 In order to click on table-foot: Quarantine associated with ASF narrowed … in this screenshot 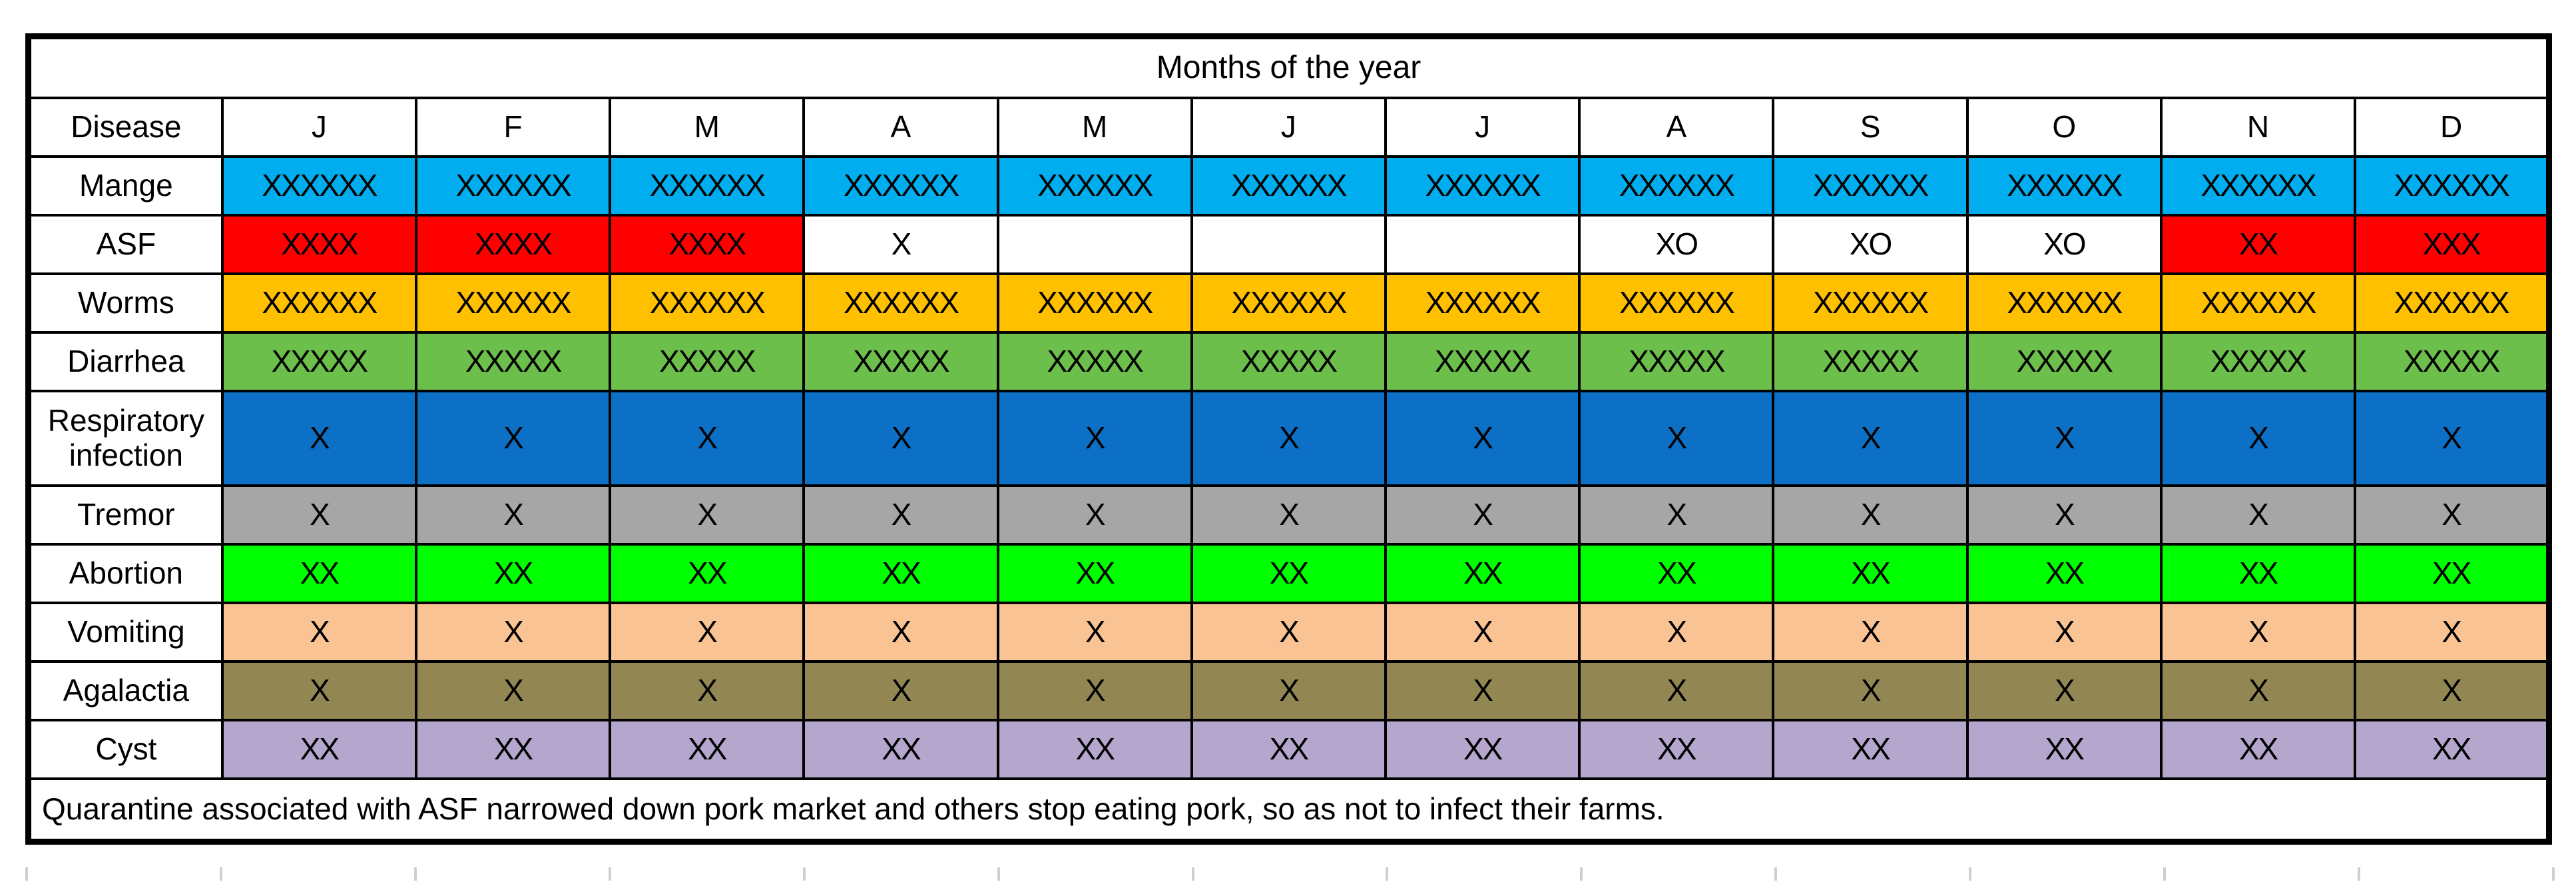, I will do `click(1289, 810)`.